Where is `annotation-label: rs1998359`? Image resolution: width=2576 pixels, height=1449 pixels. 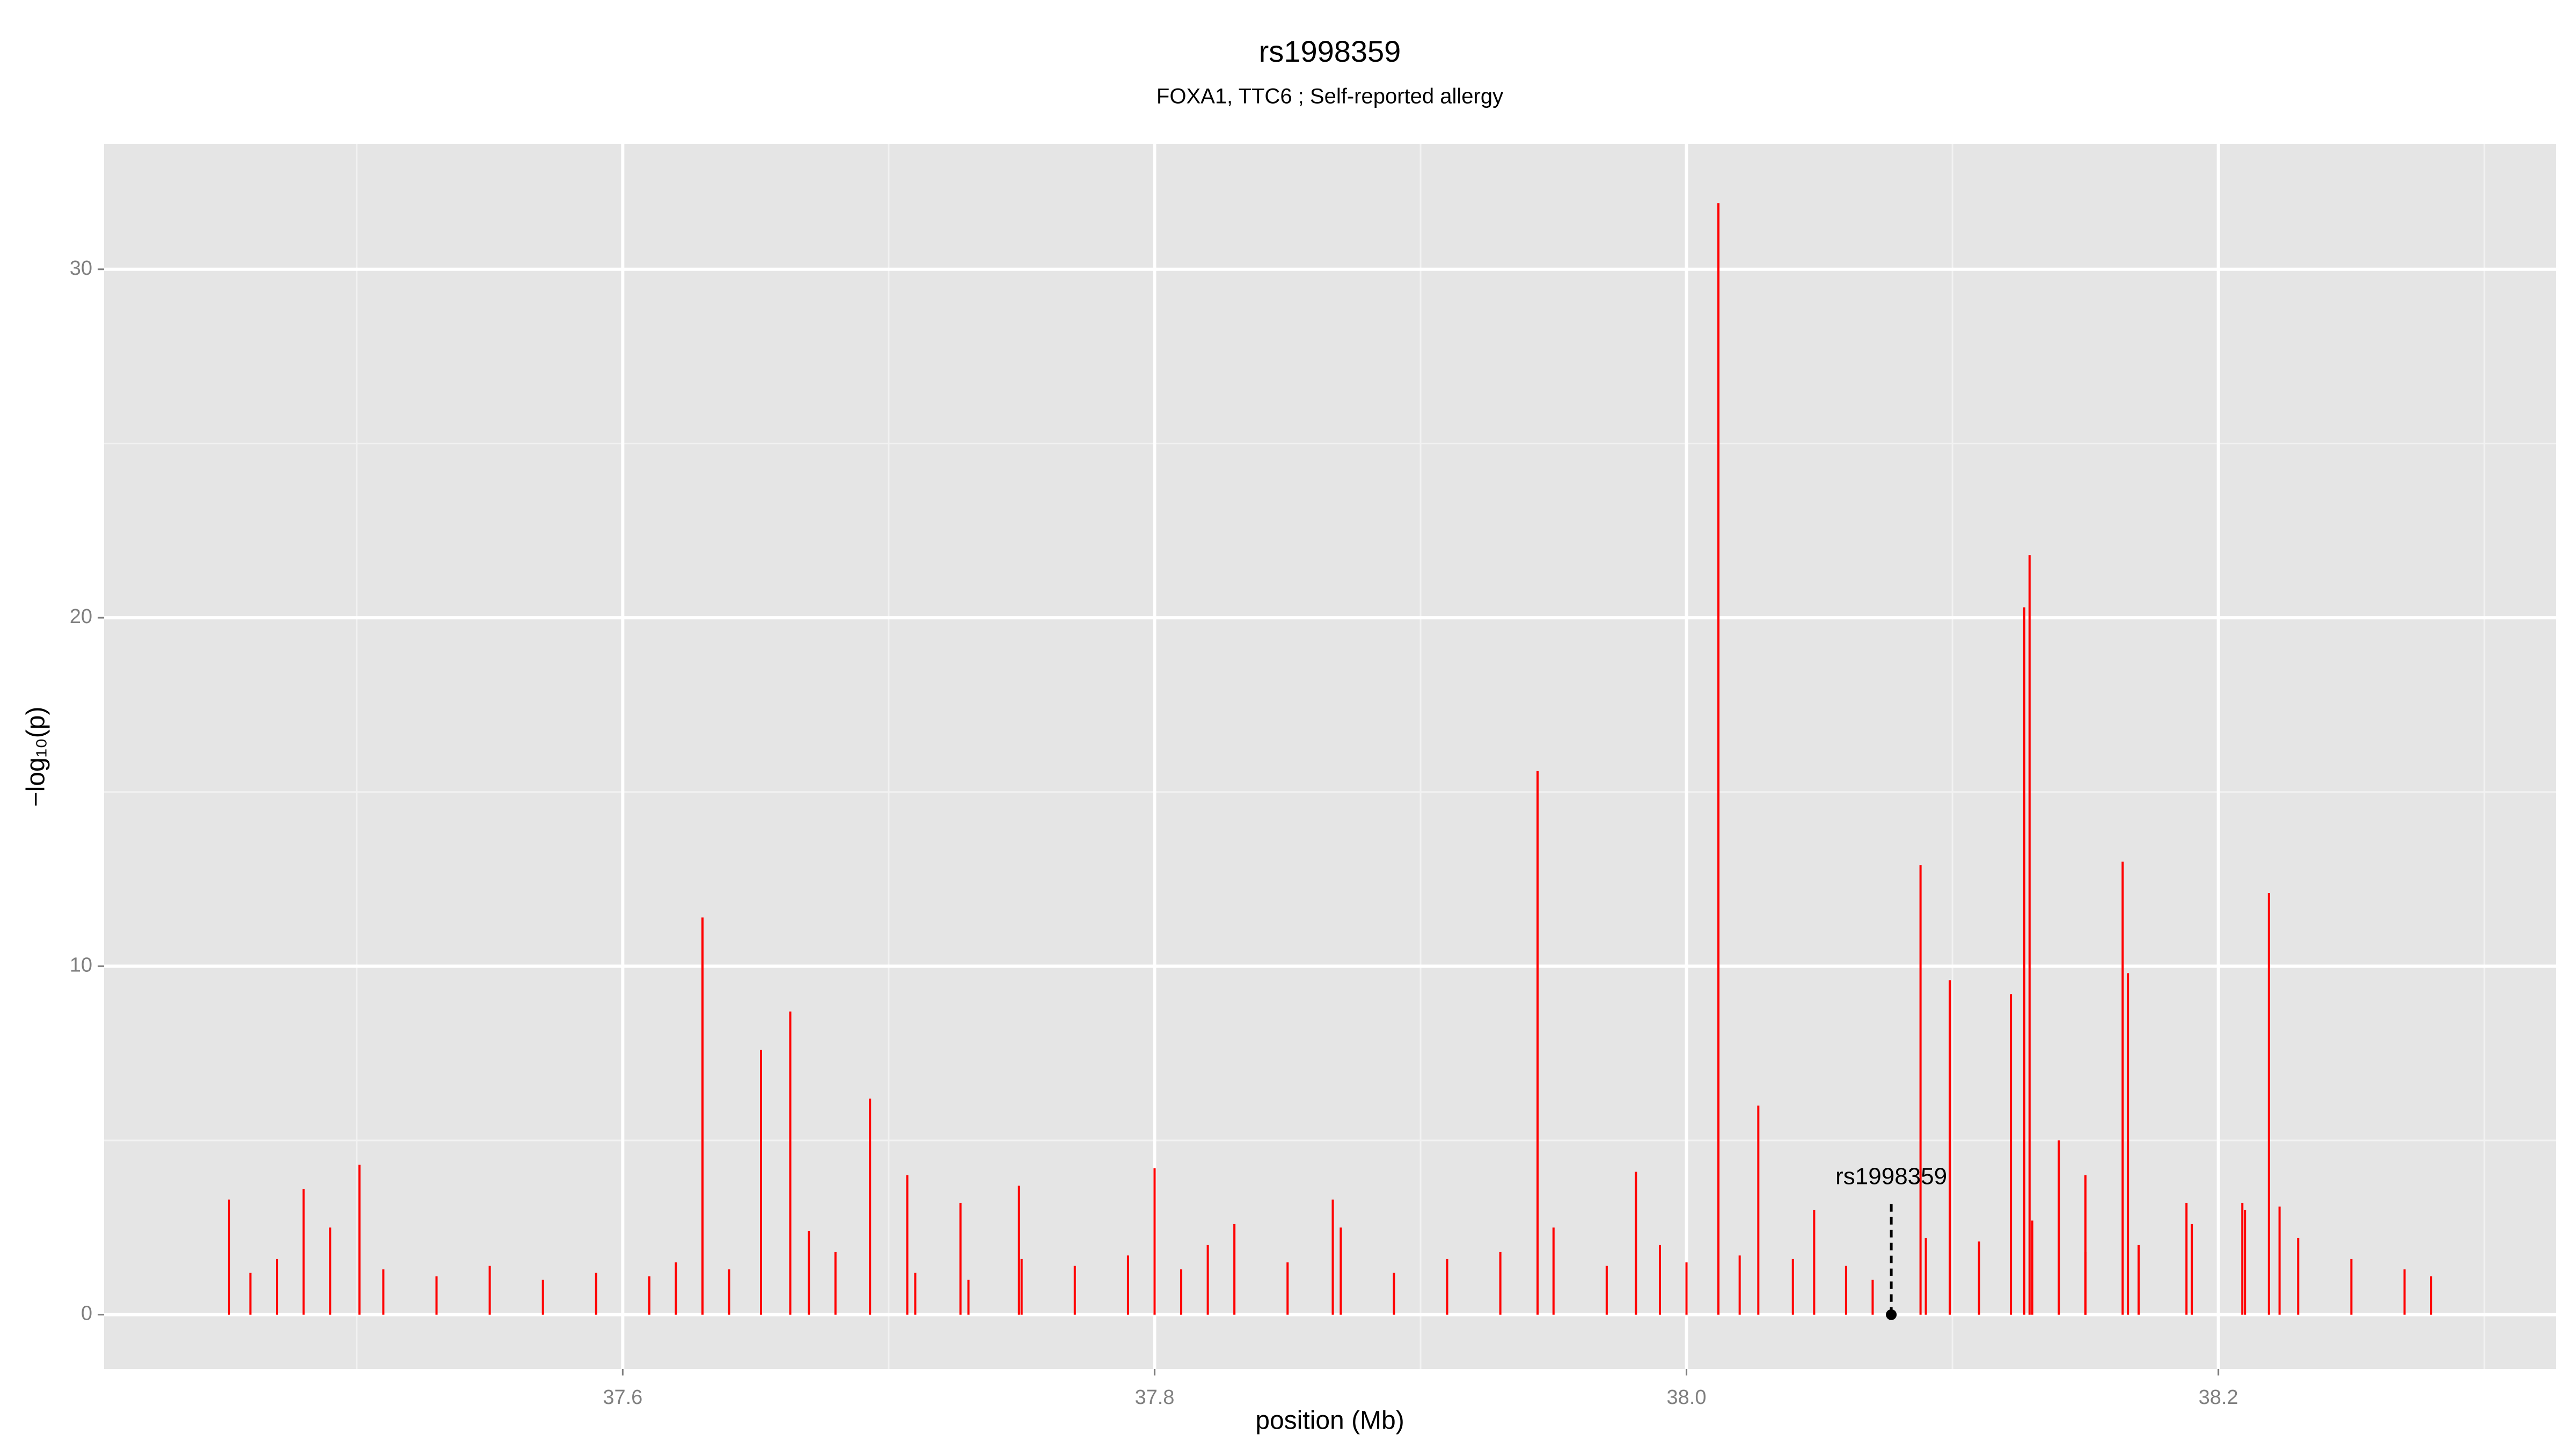
annotation-label: rs1998359 is located at coordinates (1891, 1176).